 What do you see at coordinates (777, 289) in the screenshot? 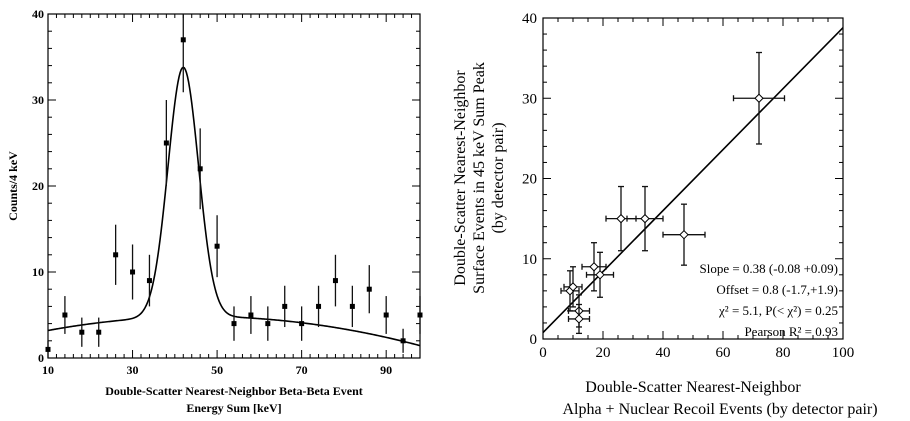
I see `annotation-offset: Offset = 0.8 (-1.7,+1.9)` at bounding box center [777, 289].